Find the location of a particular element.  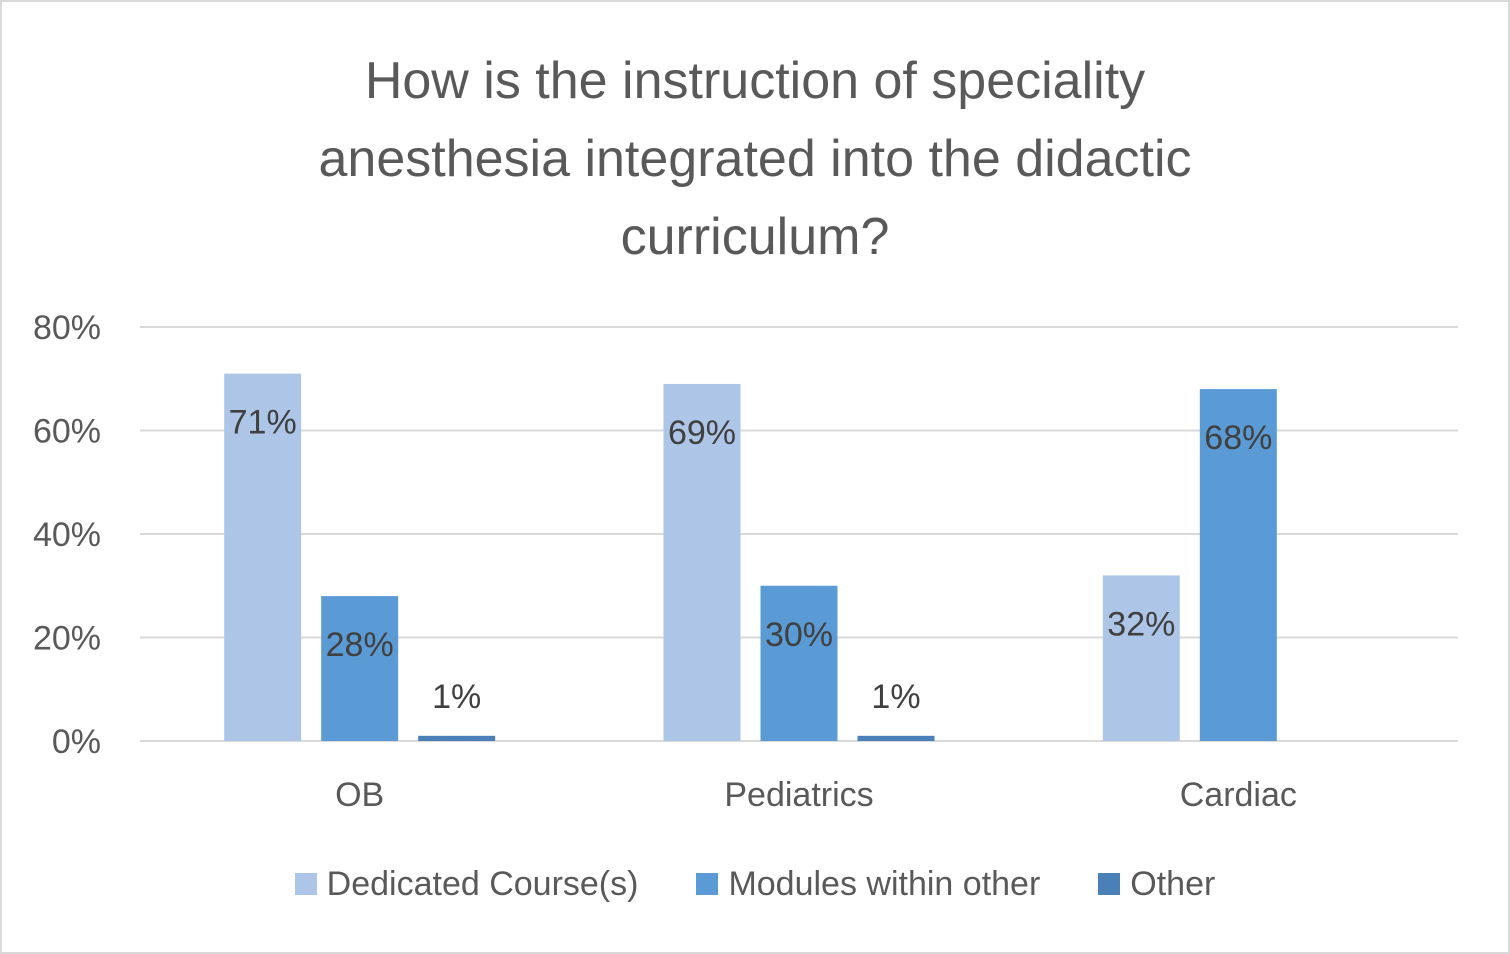

data-label: 32% is located at coordinates (1141, 624).